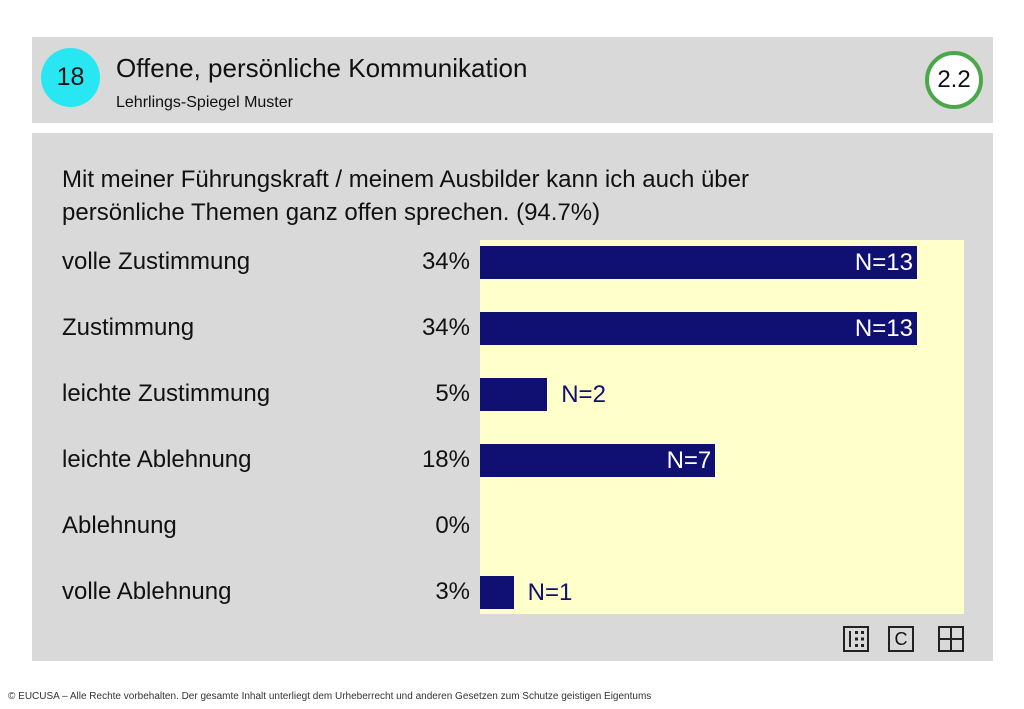  I want to click on list-grid-icon, so click(856, 639).